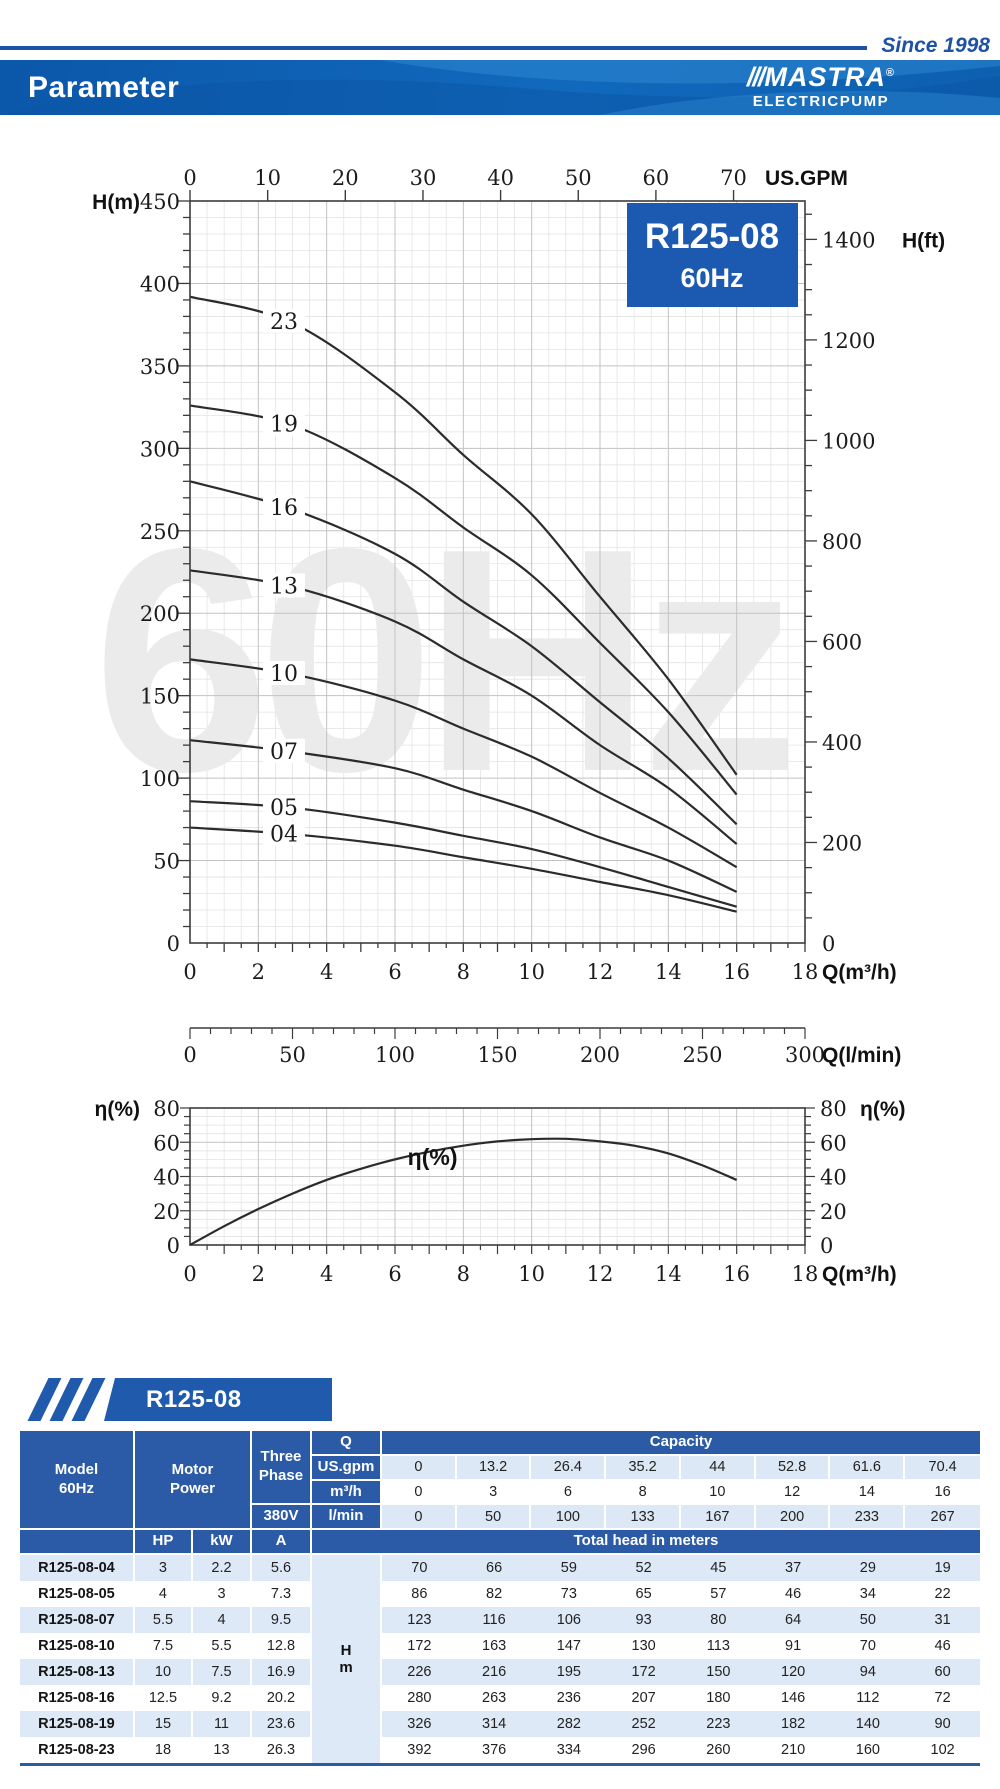 The image size is (1000, 1789). Describe the element at coordinates (718, 1517) in the screenshot. I see `capacity-value: 167` at that location.